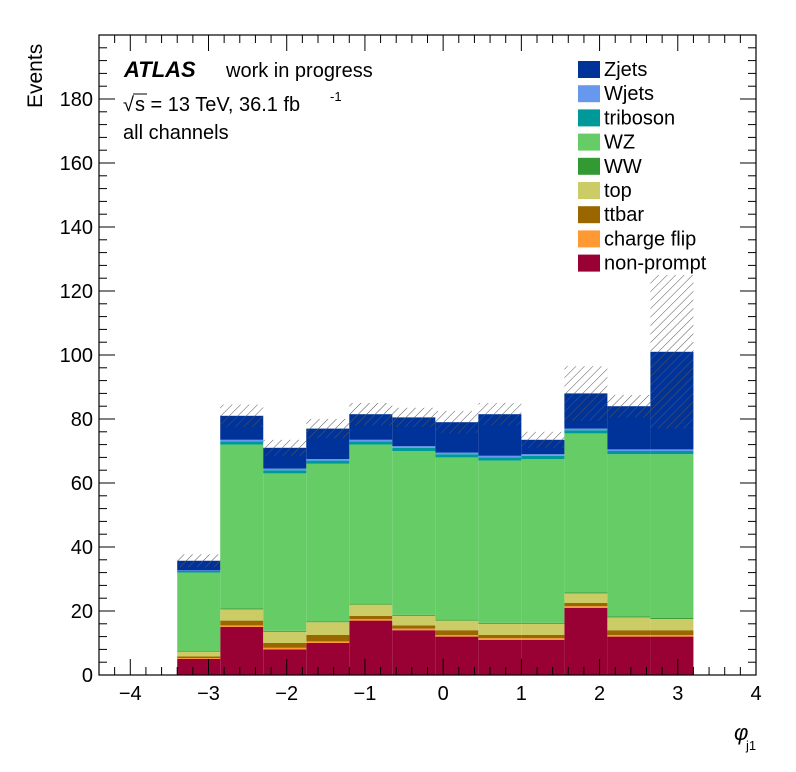  I want to click on legend-label-charge-flip: charge flip, so click(650, 239).